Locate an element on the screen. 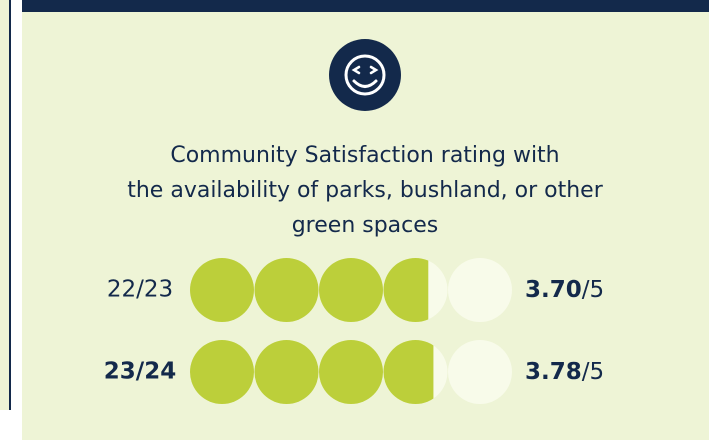 The image size is (709, 442). rating-value: 3.70/5 is located at coordinates (564, 290).